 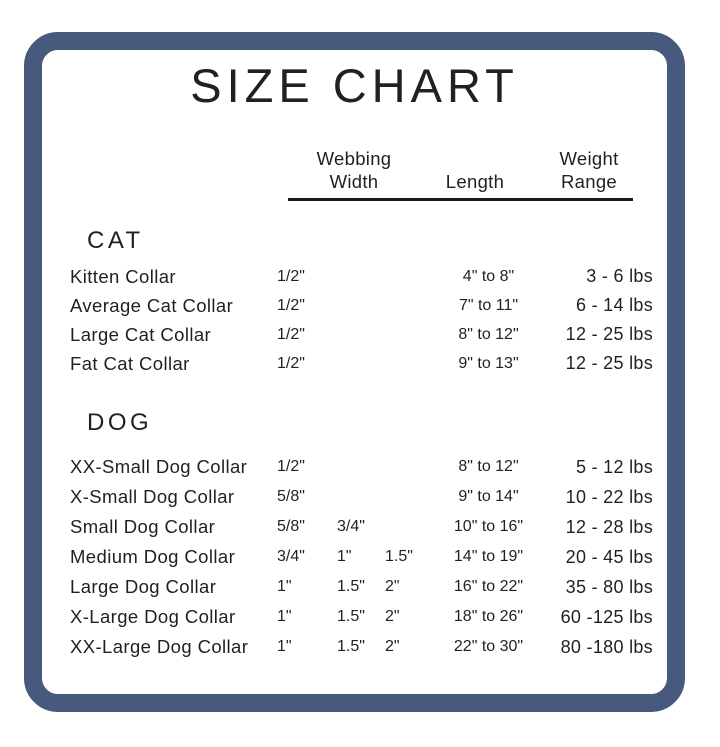 I want to click on cell-length: 18" to 26", so click(x=488, y=616).